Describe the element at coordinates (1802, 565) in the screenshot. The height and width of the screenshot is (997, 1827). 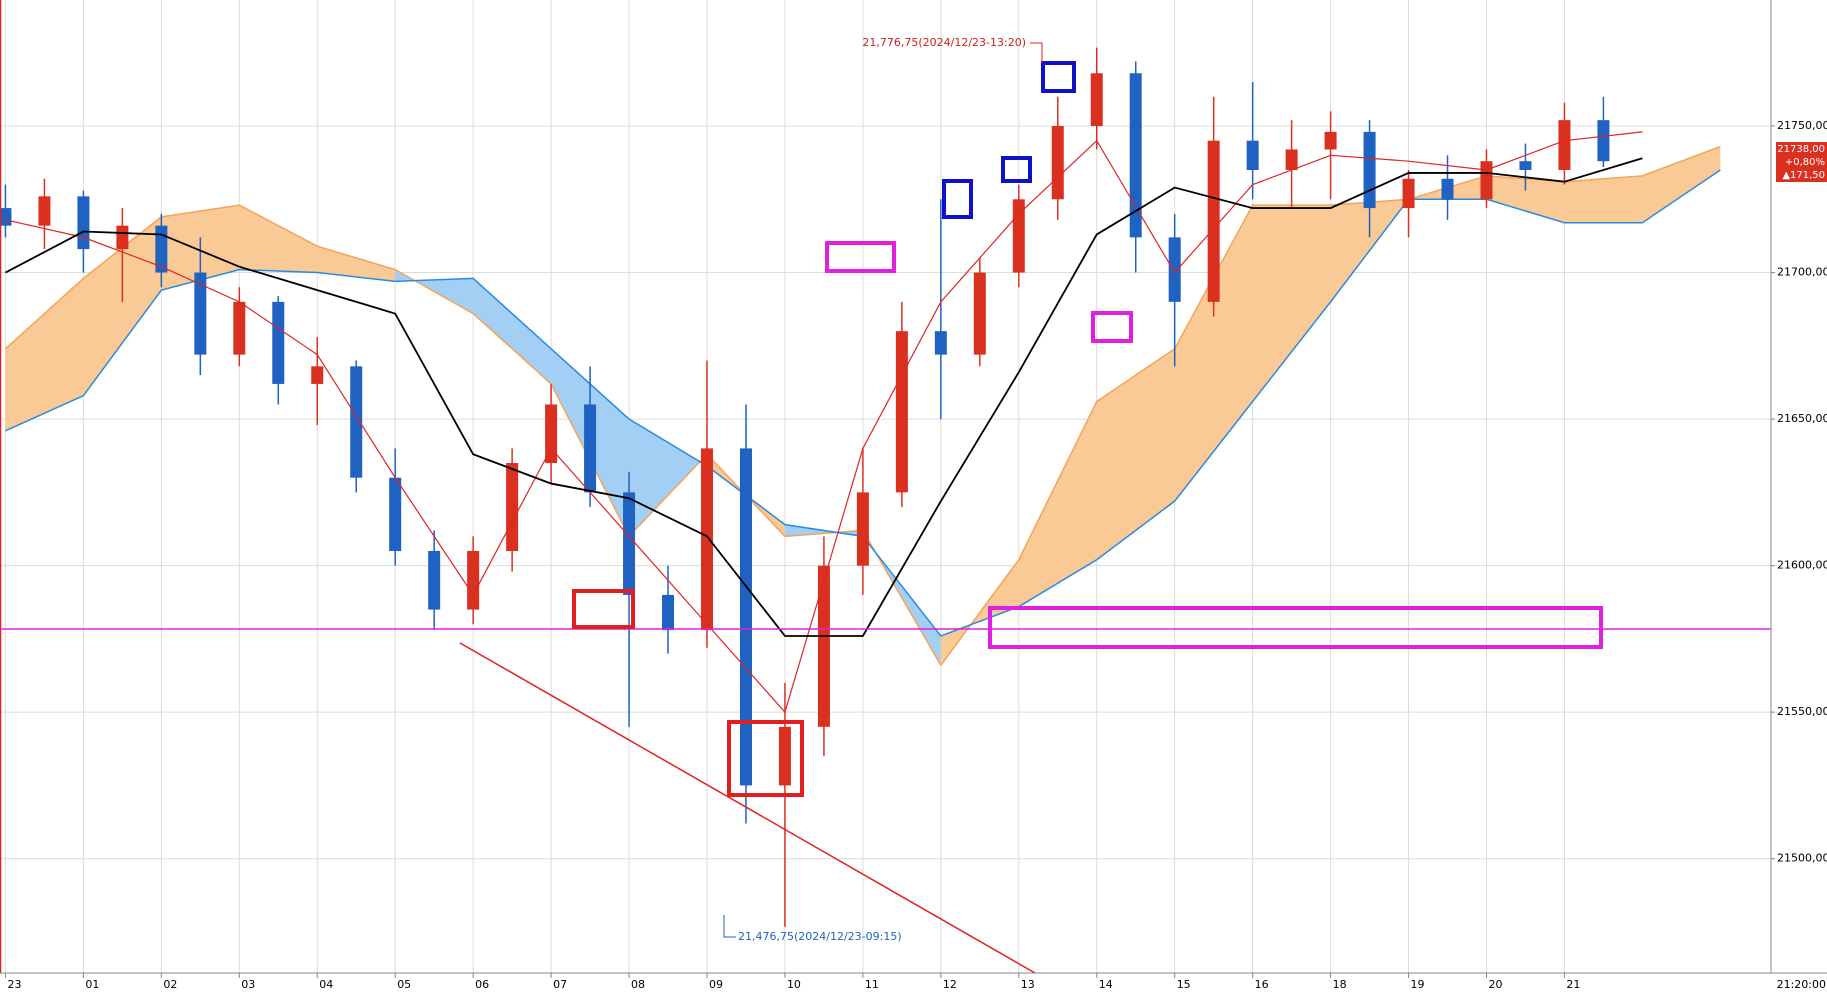
I see `y-tick-label: 21600,00` at that location.